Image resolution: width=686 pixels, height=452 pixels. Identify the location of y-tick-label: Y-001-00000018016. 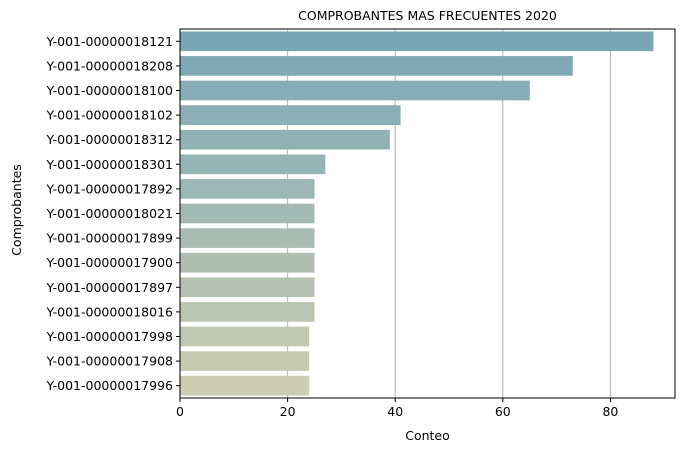
(109, 311).